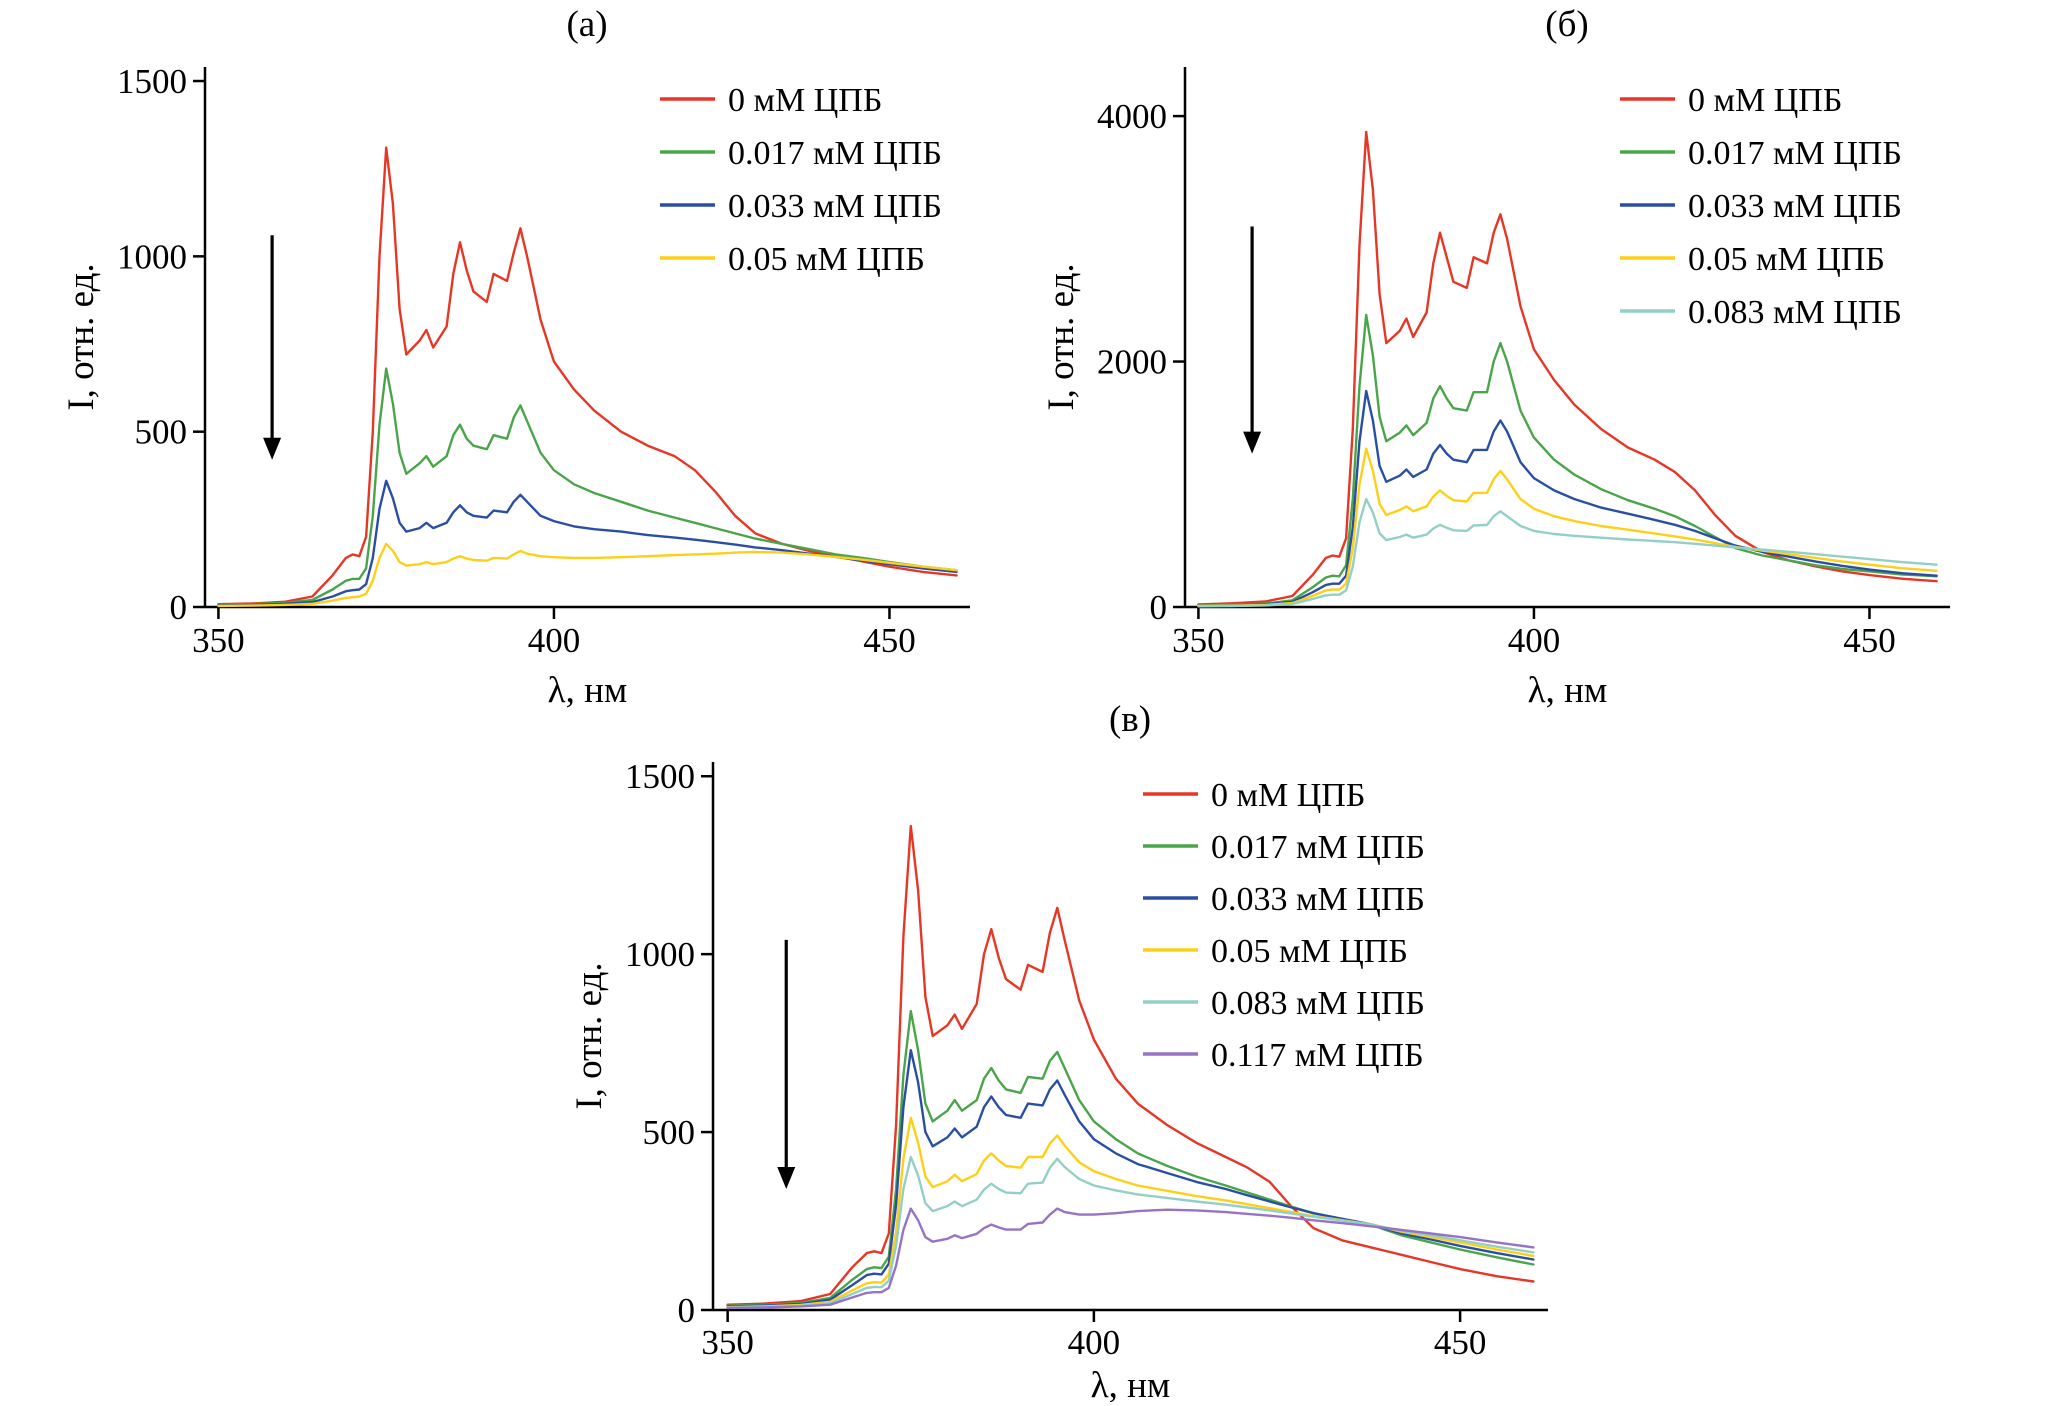 Image resolution: width=2067 pixels, height=1406 pixels. What do you see at coordinates (1567, 24) in the screenshot?
I see `panel-b-title: (б)` at bounding box center [1567, 24].